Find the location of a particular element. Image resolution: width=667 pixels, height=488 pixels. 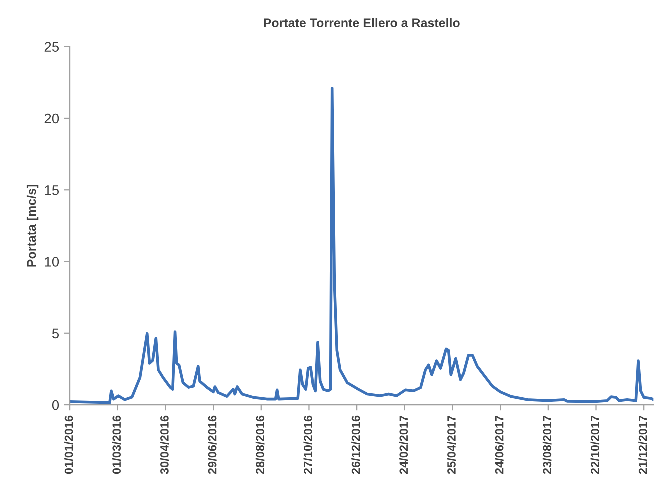

y-tick-label: 25 is located at coordinates (52, 47).